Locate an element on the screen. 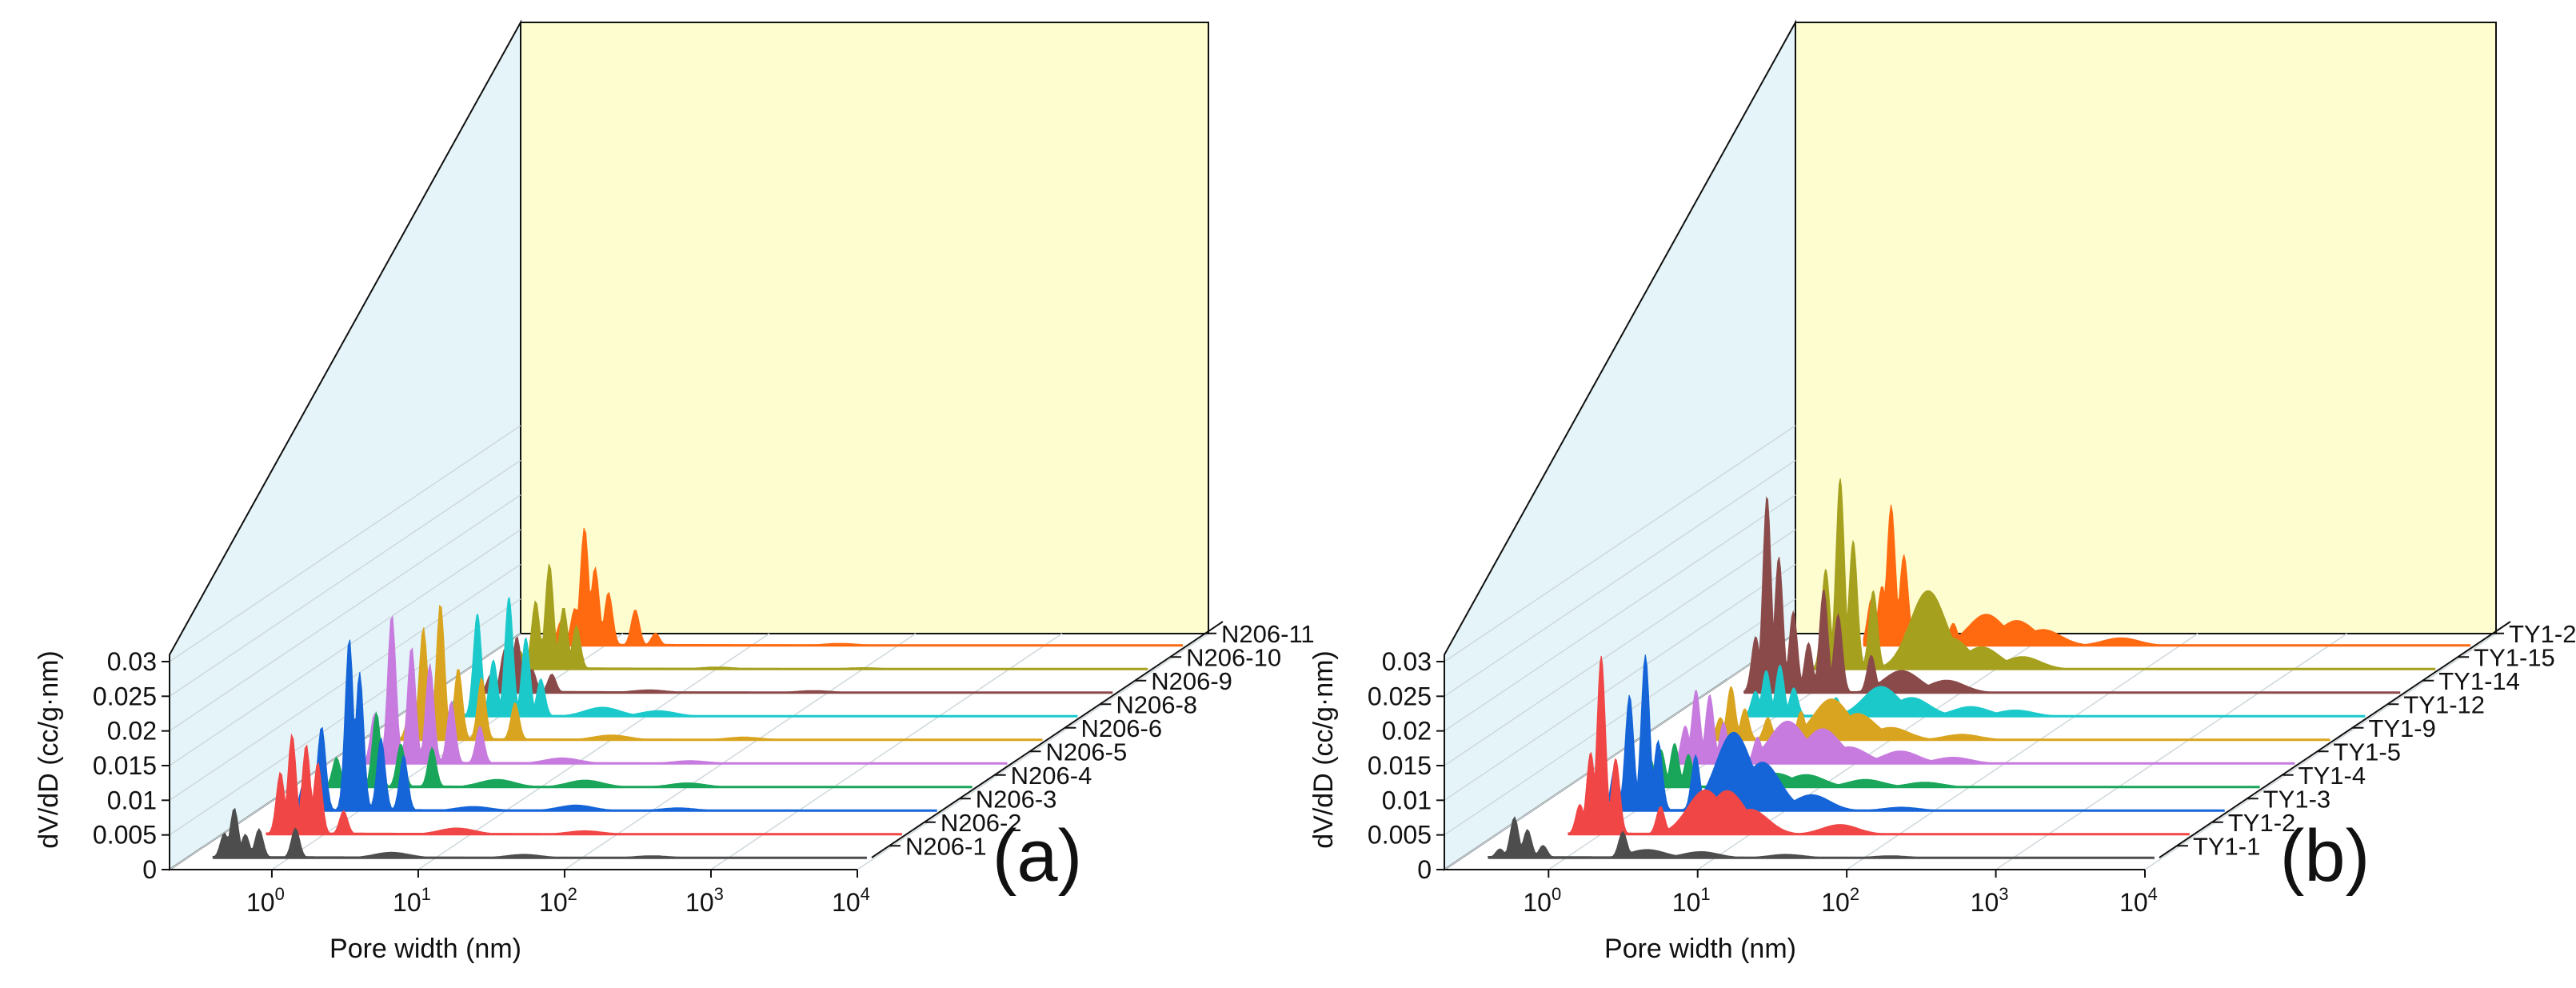 This screenshot has width=2576, height=988. series-label: N206-9 is located at coordinates (1191, 681).